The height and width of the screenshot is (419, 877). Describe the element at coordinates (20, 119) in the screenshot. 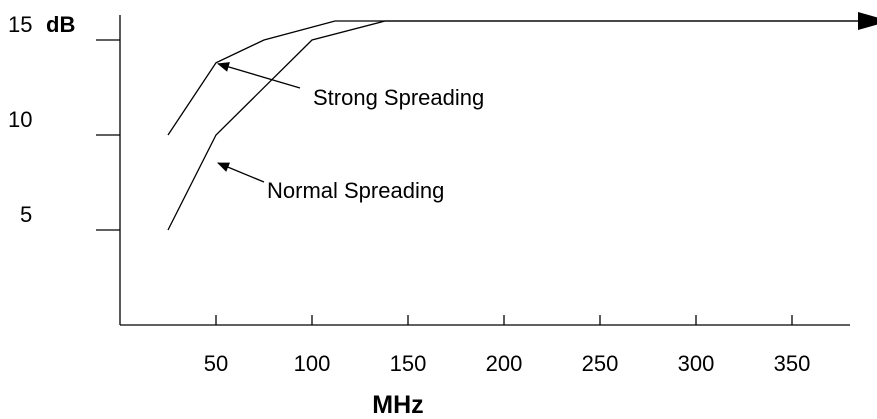

I see `y-tick-label-10: 10` at that location.